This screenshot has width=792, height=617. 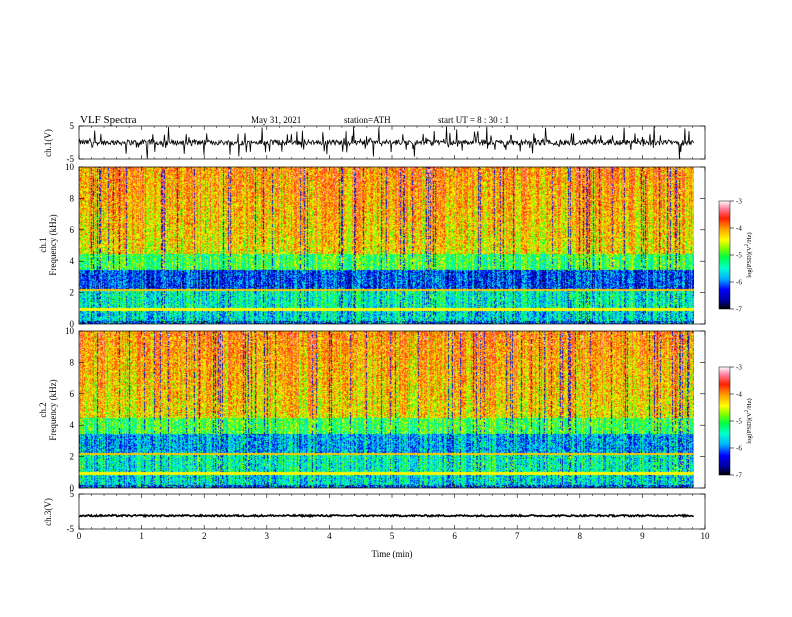 I want to click on ch2-colorbar: -3 -4 -5 -6 -7 log(PSD)(V2/Hz), so click(x=735, y=422).